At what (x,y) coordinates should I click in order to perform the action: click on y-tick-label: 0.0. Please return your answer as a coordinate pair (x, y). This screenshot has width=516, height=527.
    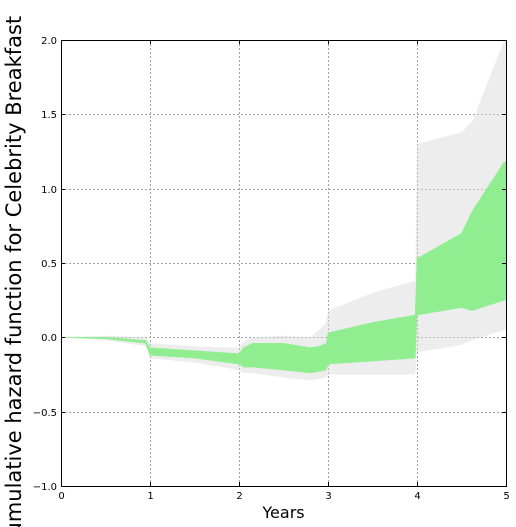
    Looking at the image, I should click on (49, 338).